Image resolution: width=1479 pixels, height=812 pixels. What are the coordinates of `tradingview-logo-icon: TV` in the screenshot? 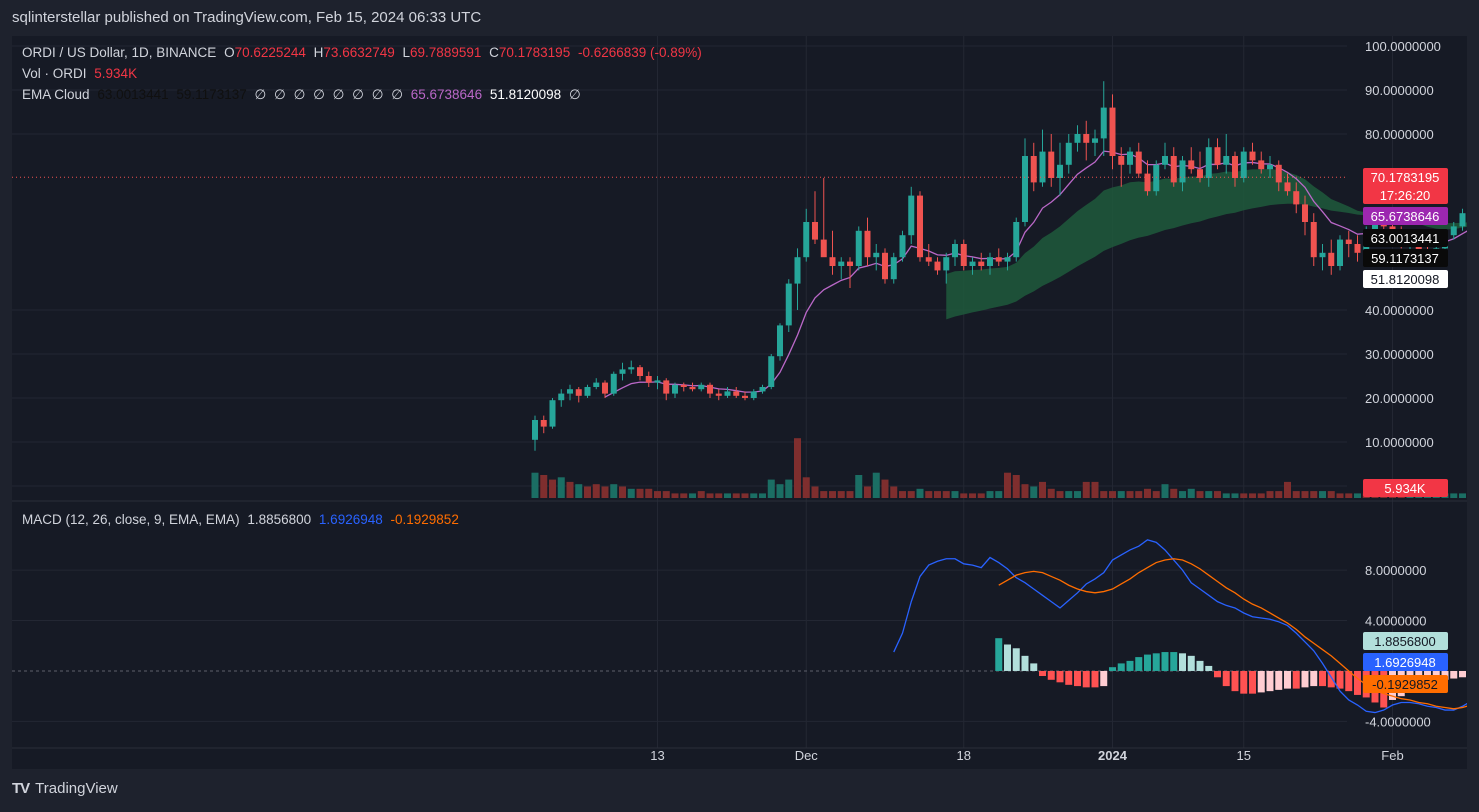 It's located at (21, 788).